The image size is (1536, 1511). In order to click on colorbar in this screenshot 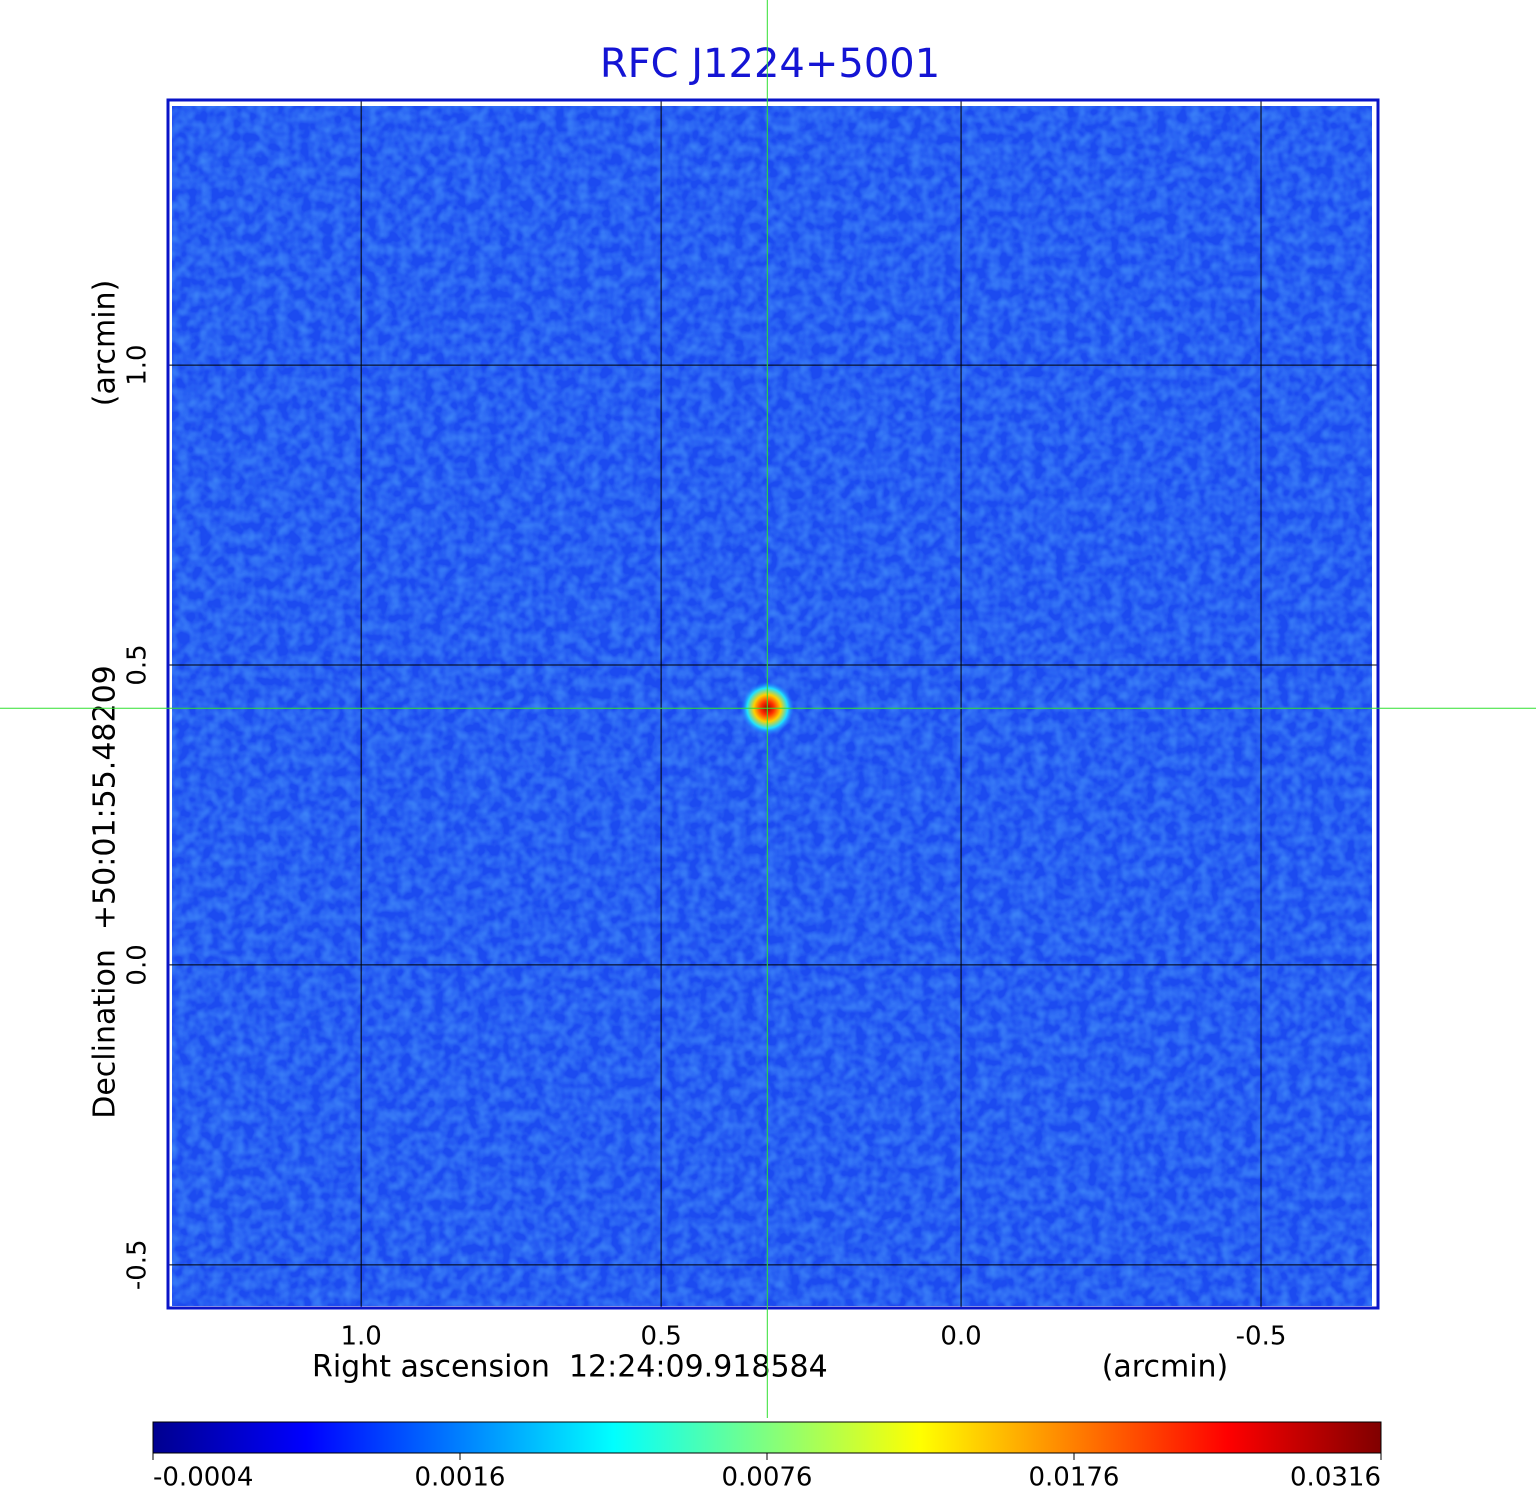, I will do `click(767, 1437)`.